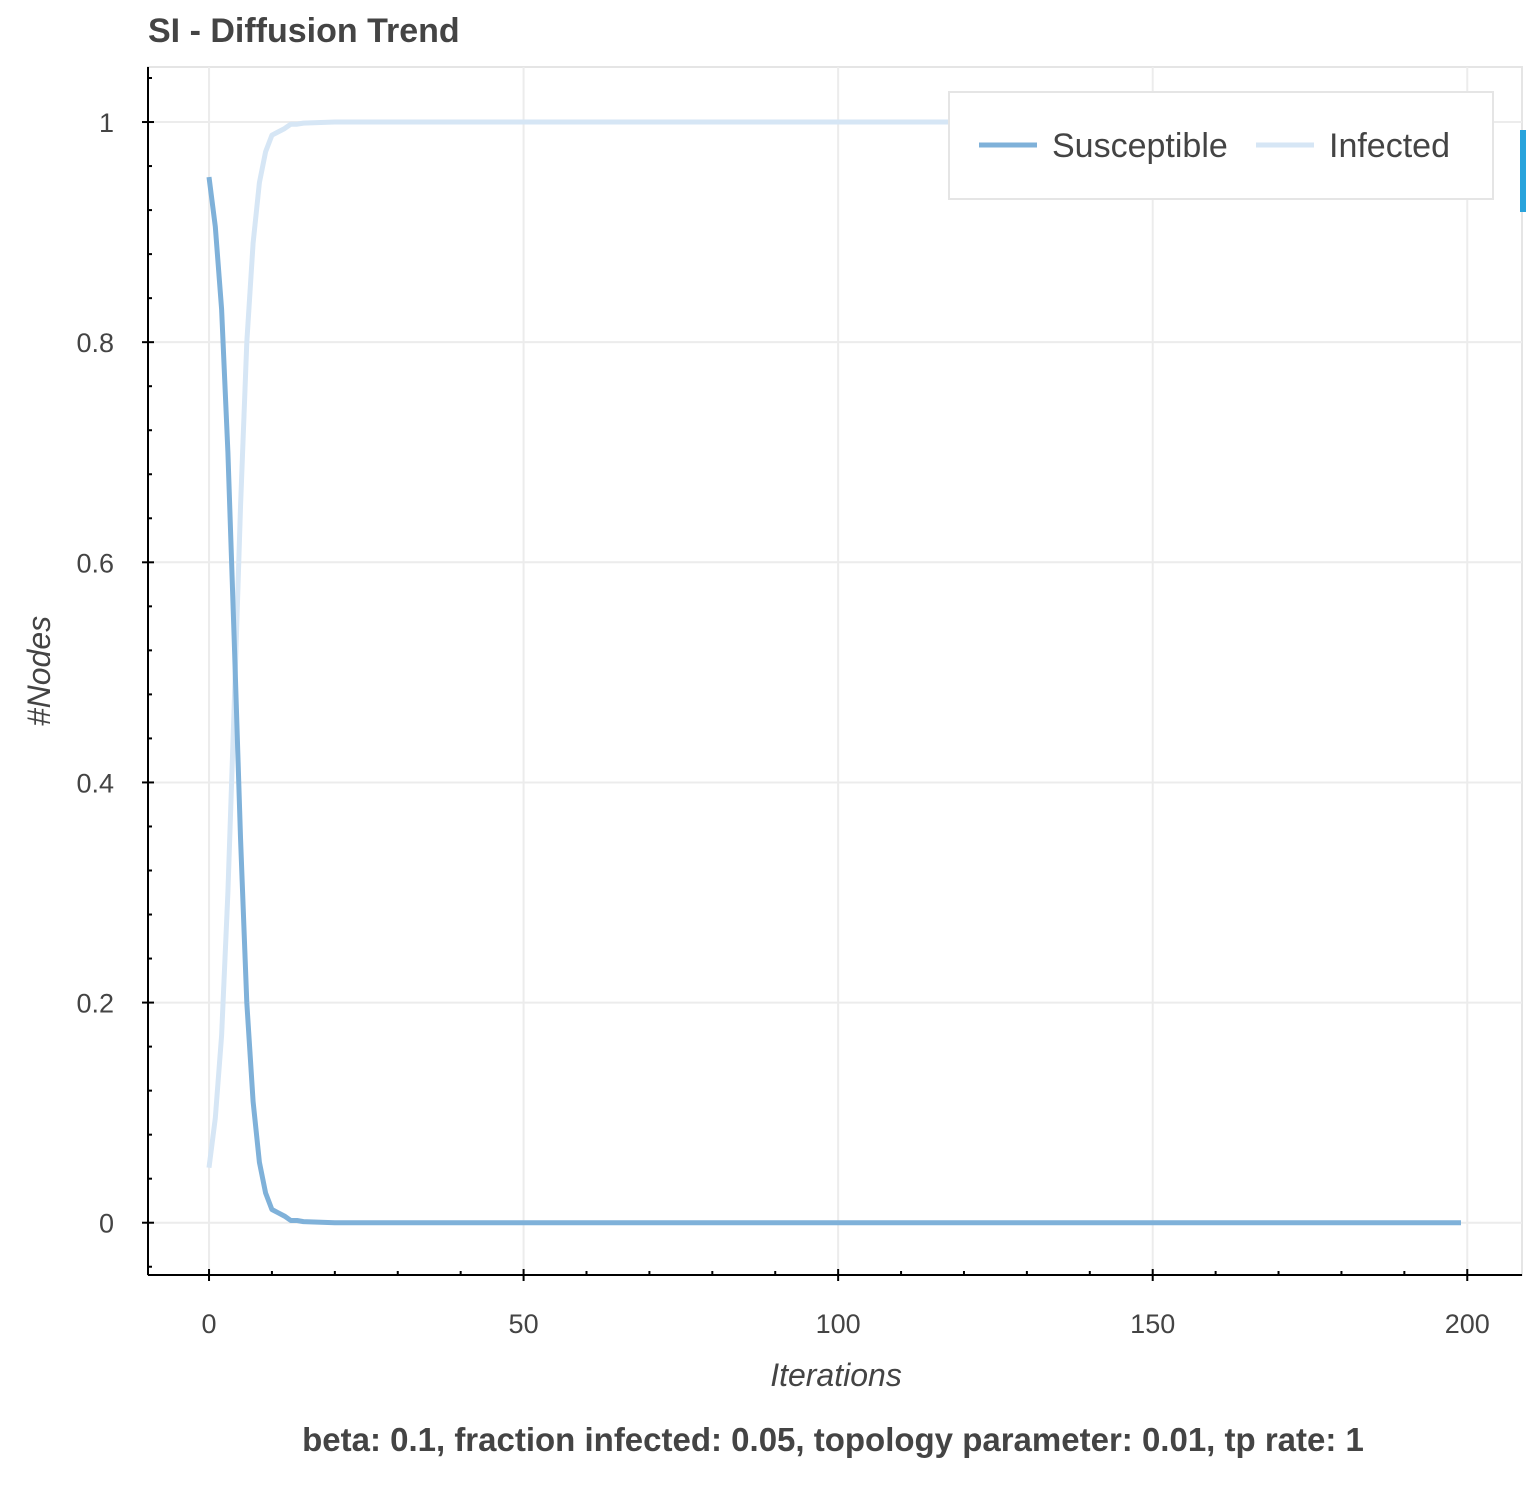 This screenshot has width=1537, height=1493. I want to click on y-tick-label: 0.4, so click(95, 783).